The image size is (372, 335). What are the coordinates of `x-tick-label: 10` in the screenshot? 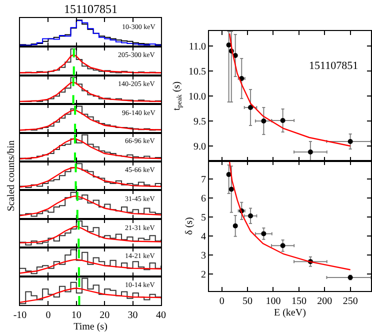 It's located at (76, 315).